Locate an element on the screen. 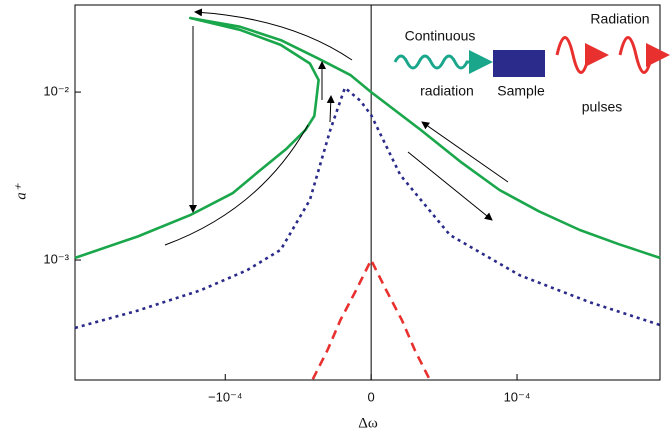  inset is located at coordinates (531, 56).